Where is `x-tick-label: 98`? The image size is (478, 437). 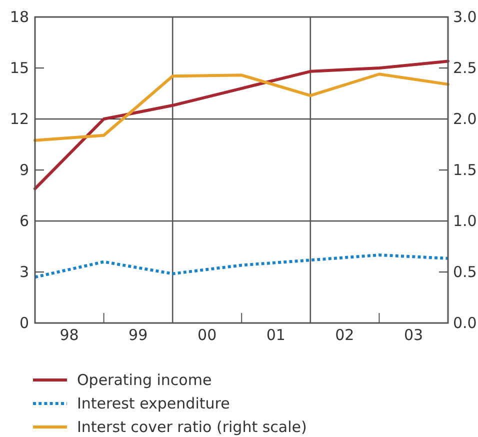 x-tick-label: 98 is located at coordinates (69, 335).